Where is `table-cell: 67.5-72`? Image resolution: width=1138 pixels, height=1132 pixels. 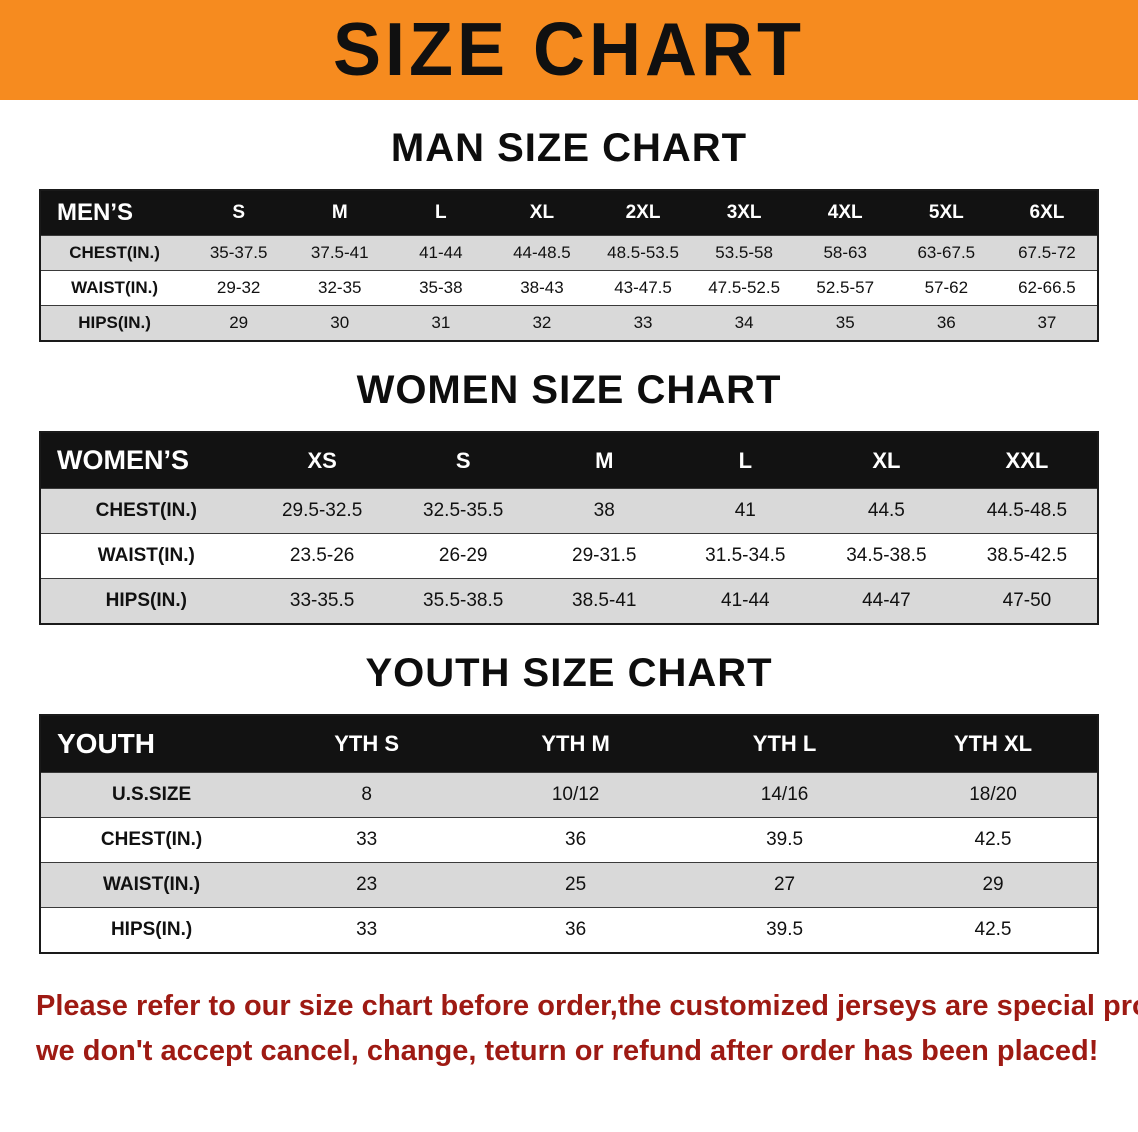 table-cell: 67.5-72 is located at coordinates (1047, 253).